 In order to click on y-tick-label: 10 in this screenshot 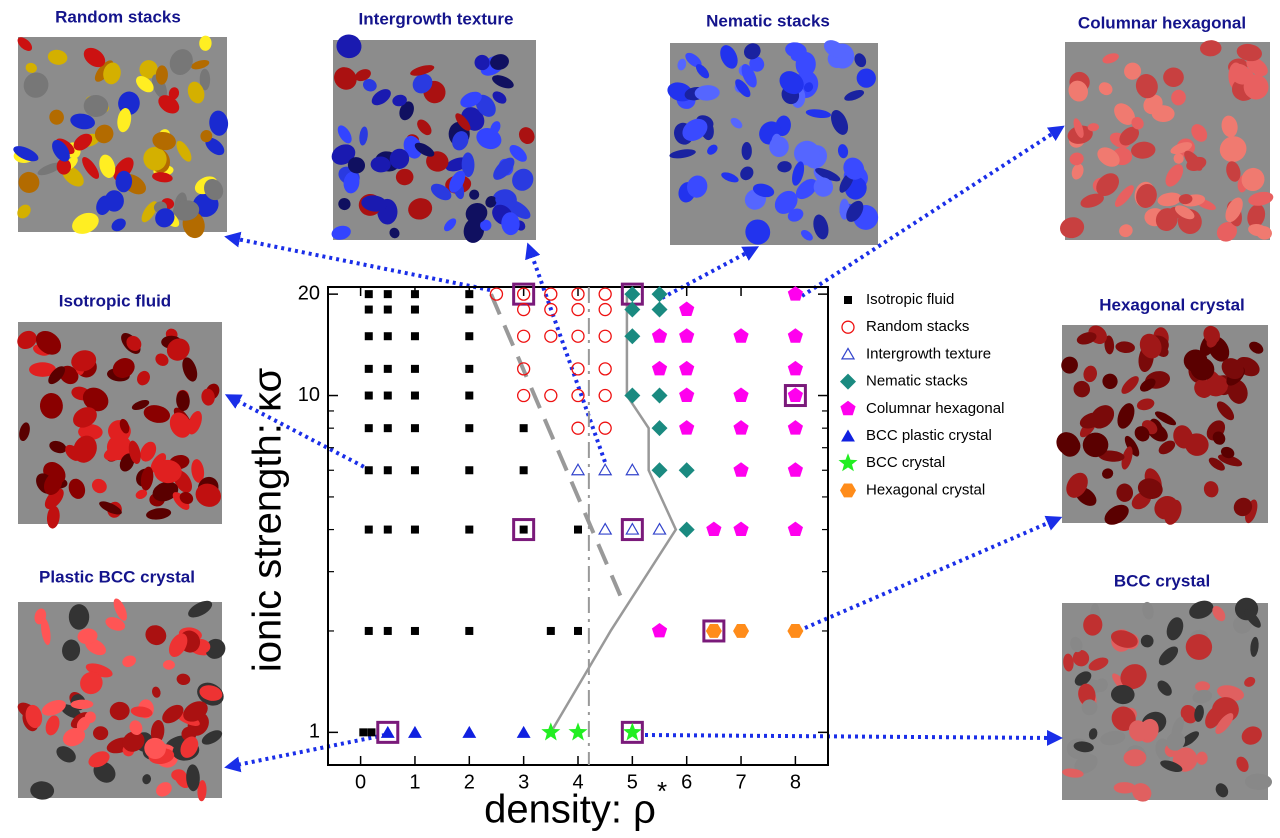, I will do `click(309, 395)`.